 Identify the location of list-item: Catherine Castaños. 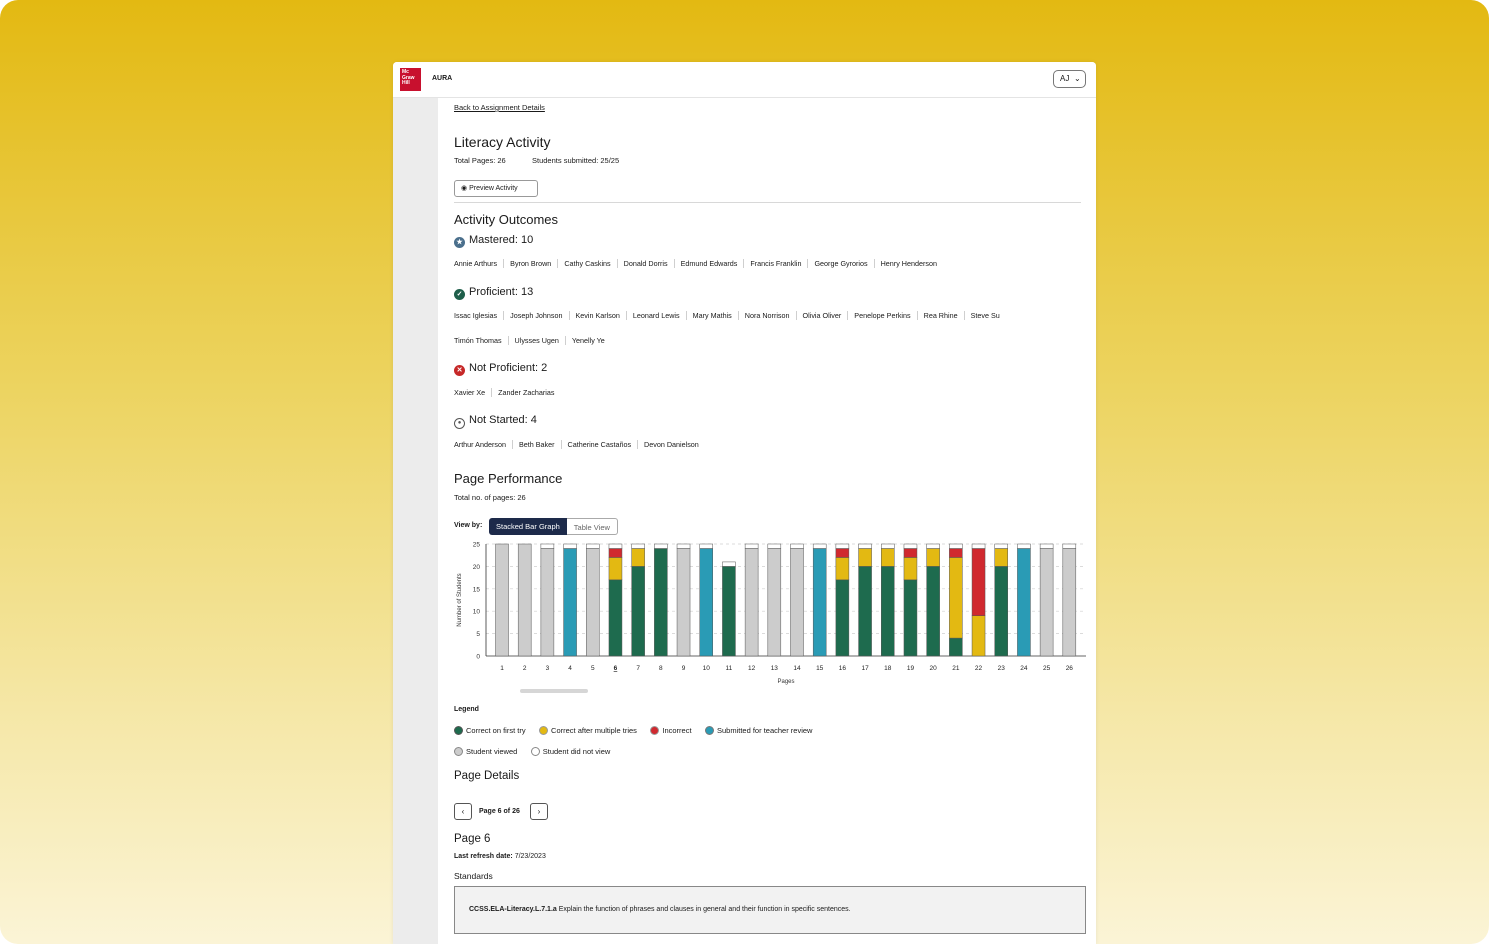
(603, 444).